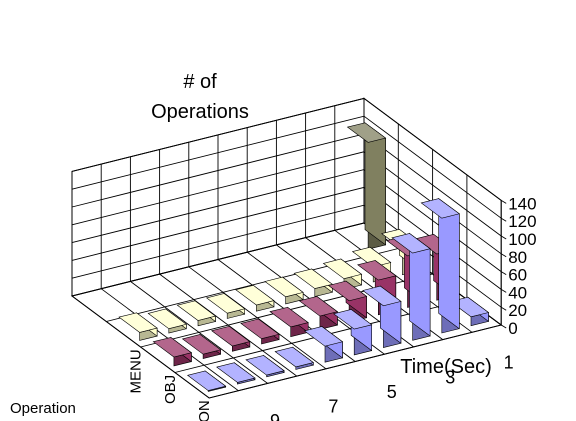 Image resolution: width=576 pixels, height=421 pixels. Describe the element at coordinates (517, 310) in the screenshot. I see `y-tick-label: 20` at that location.